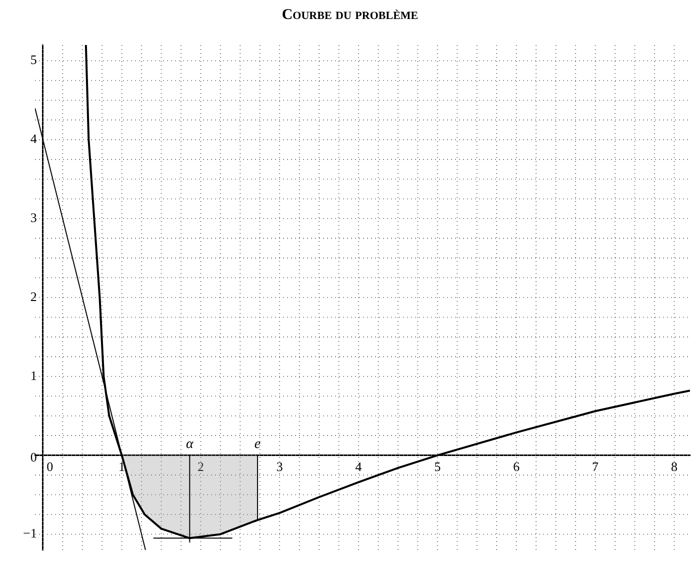 This screenshot has height=564, width=700. What do you see at coordinates (122, 466) in the screenshot?
I see `x-tick-label: 1` at bounding box center [122, 466].